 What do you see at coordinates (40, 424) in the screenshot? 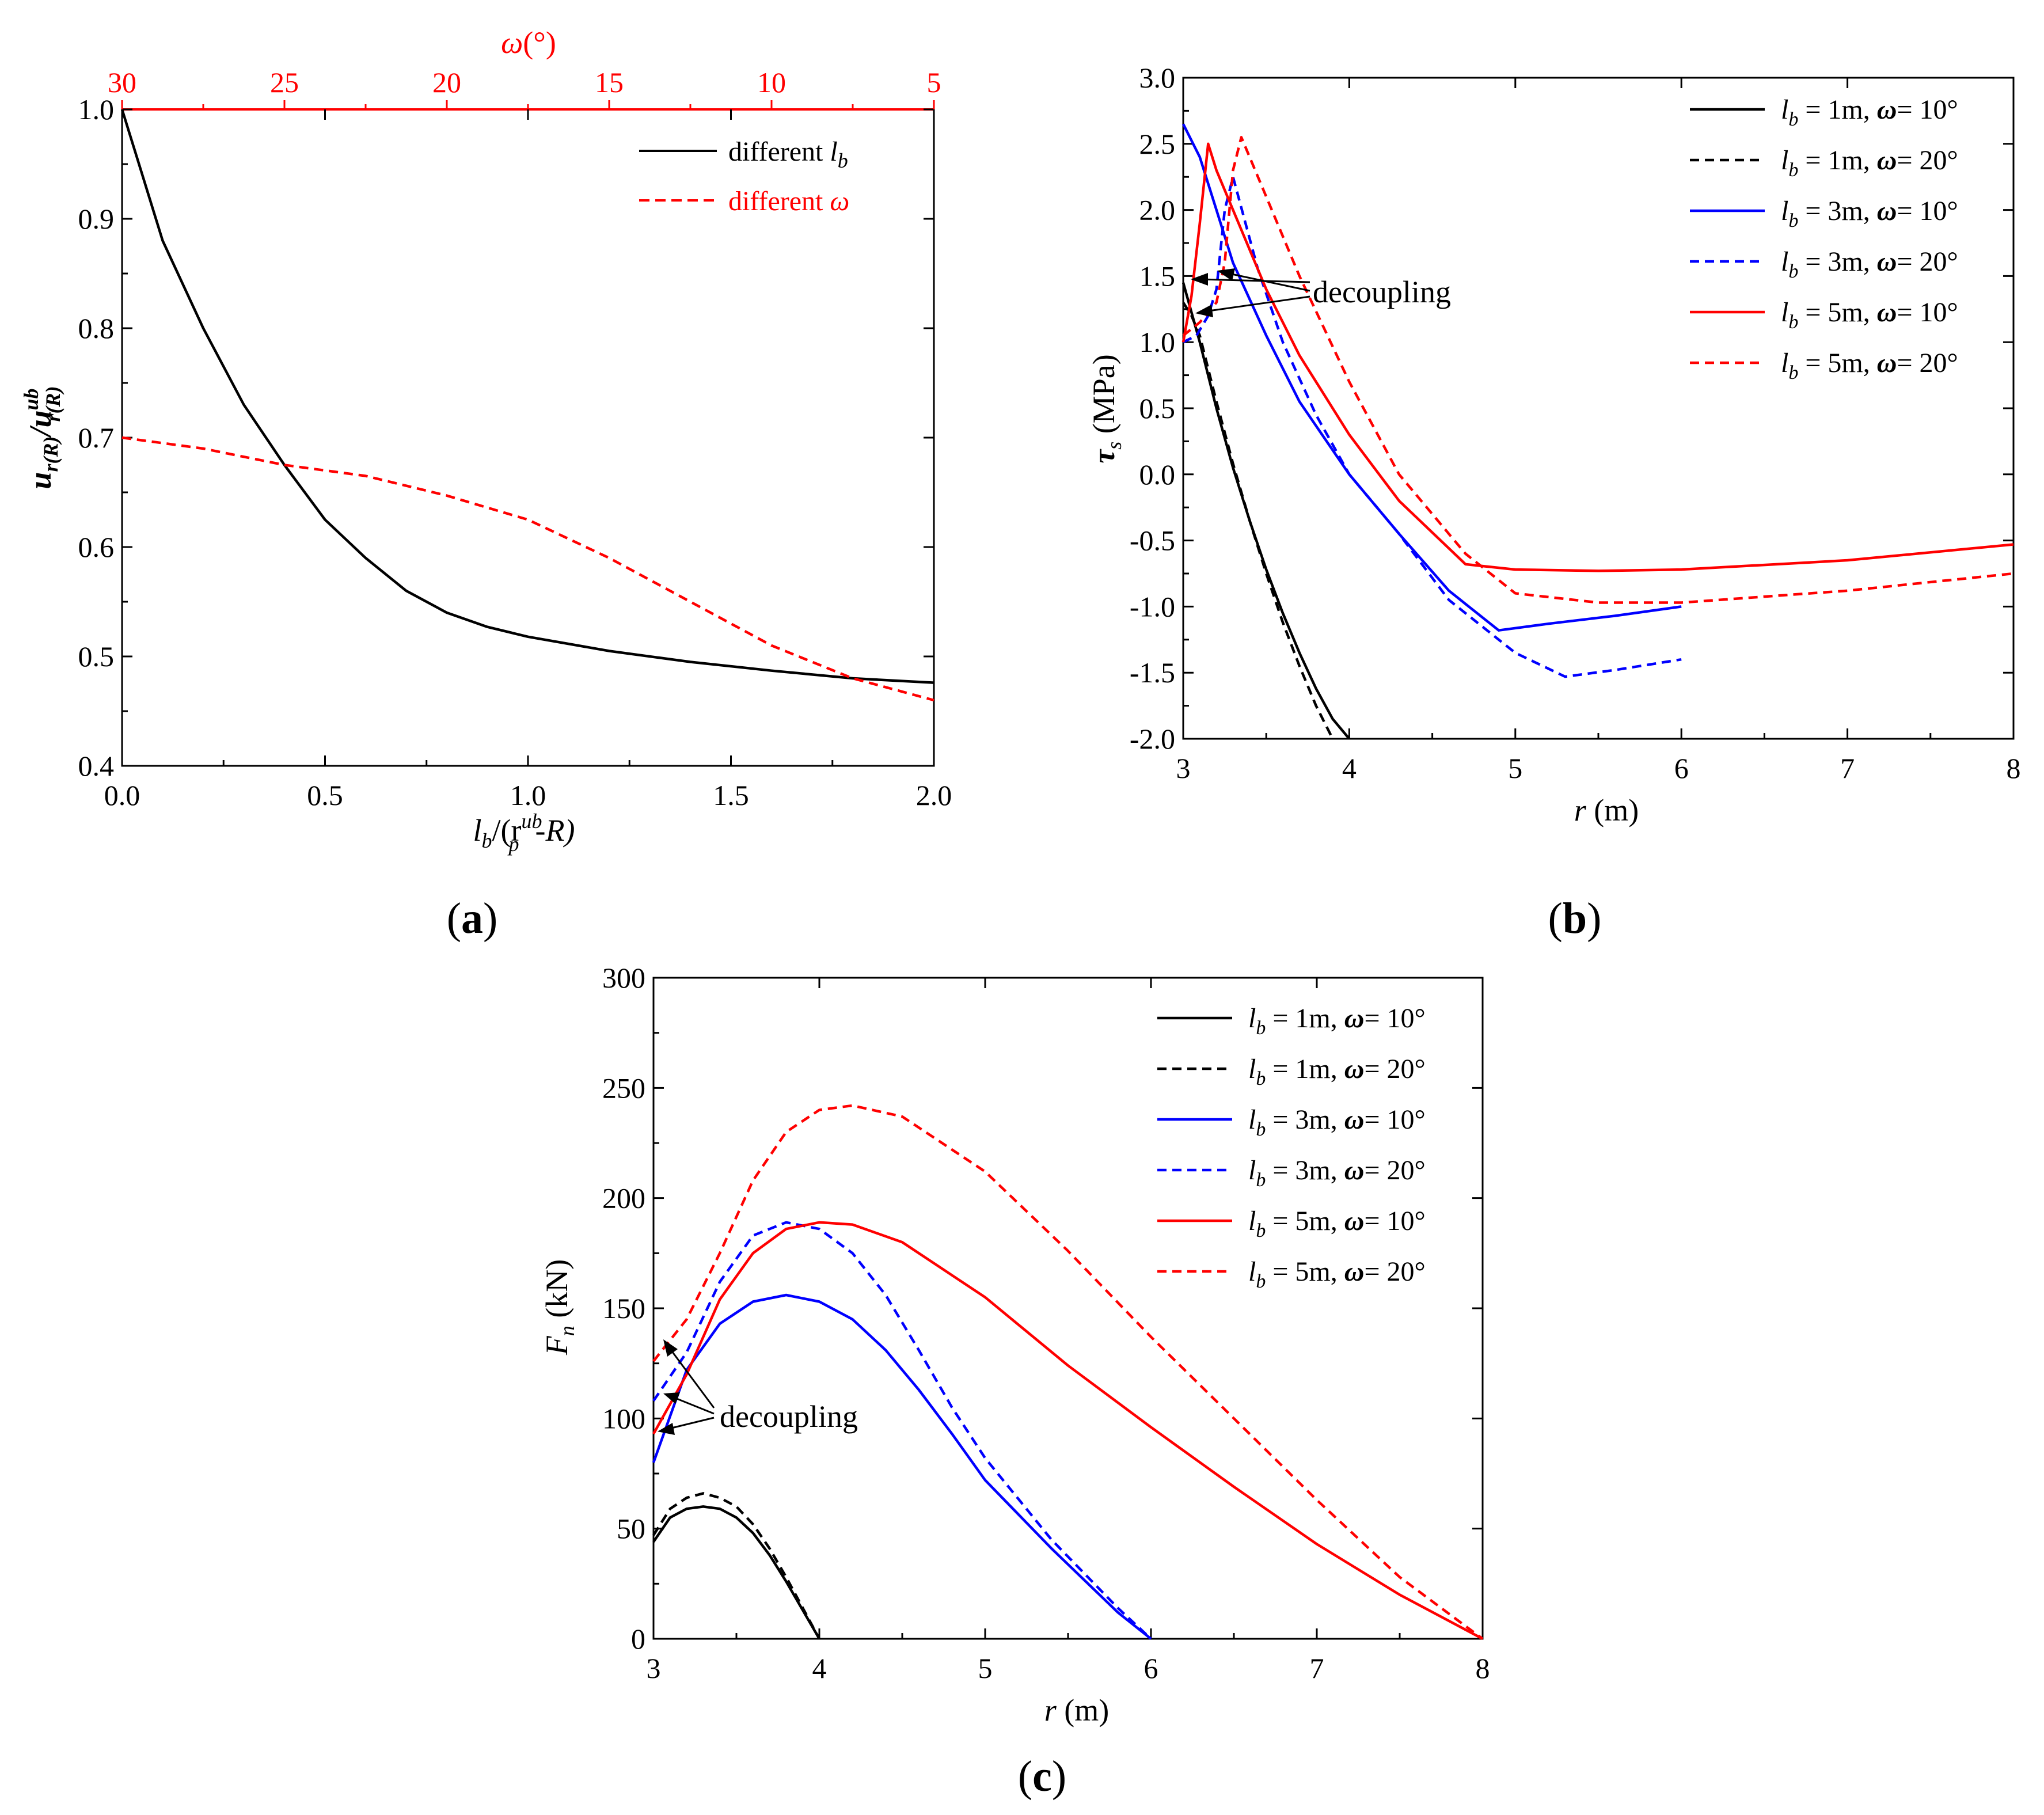
I see `y-label-slash: /u` at bounding box center [40, 424].